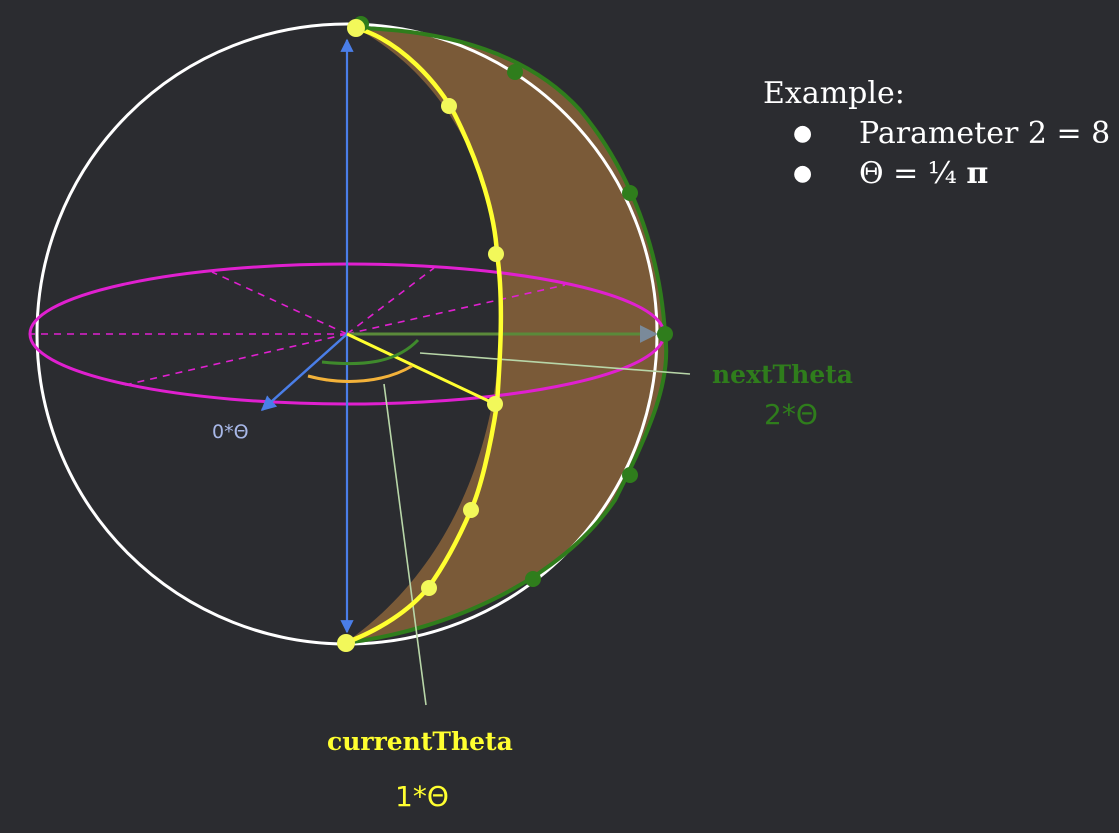 The height and width of the screenshot is (833, 1119). Describe the element at coordinates (304, 372) in the screenshot. I see `zero-direction-arrow` at that location.